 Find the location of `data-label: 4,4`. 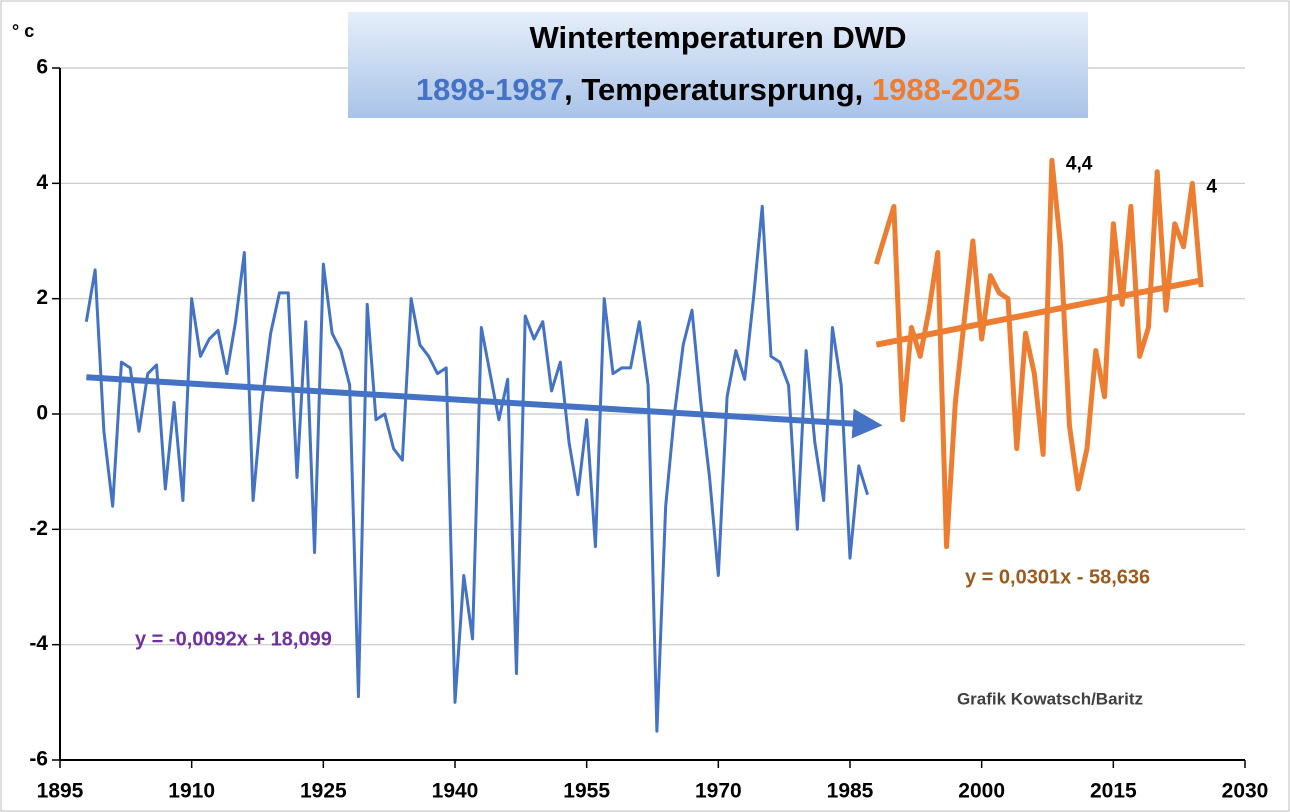

data-label: 4,4 is located at coordinates (1079, 163).